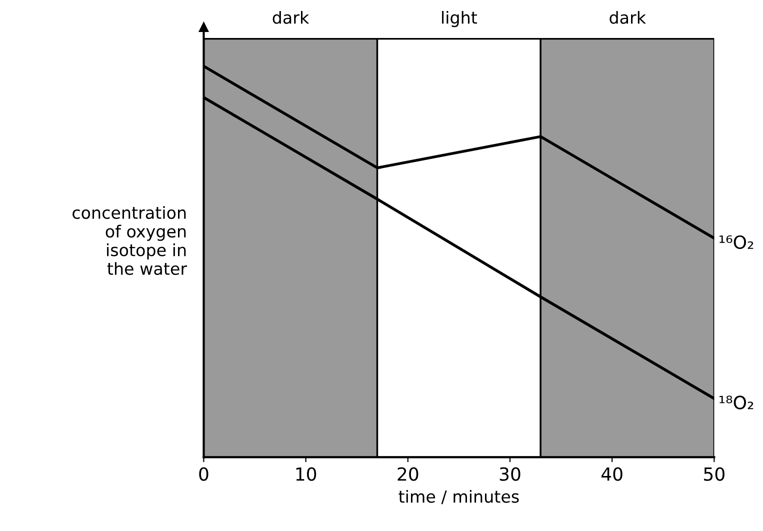 The image size is (763, 531). What do you see at coordinates (737, 242) in the screenshot?
I see `series-label: ¹⁶O₂` at bounding box center [737, 242].